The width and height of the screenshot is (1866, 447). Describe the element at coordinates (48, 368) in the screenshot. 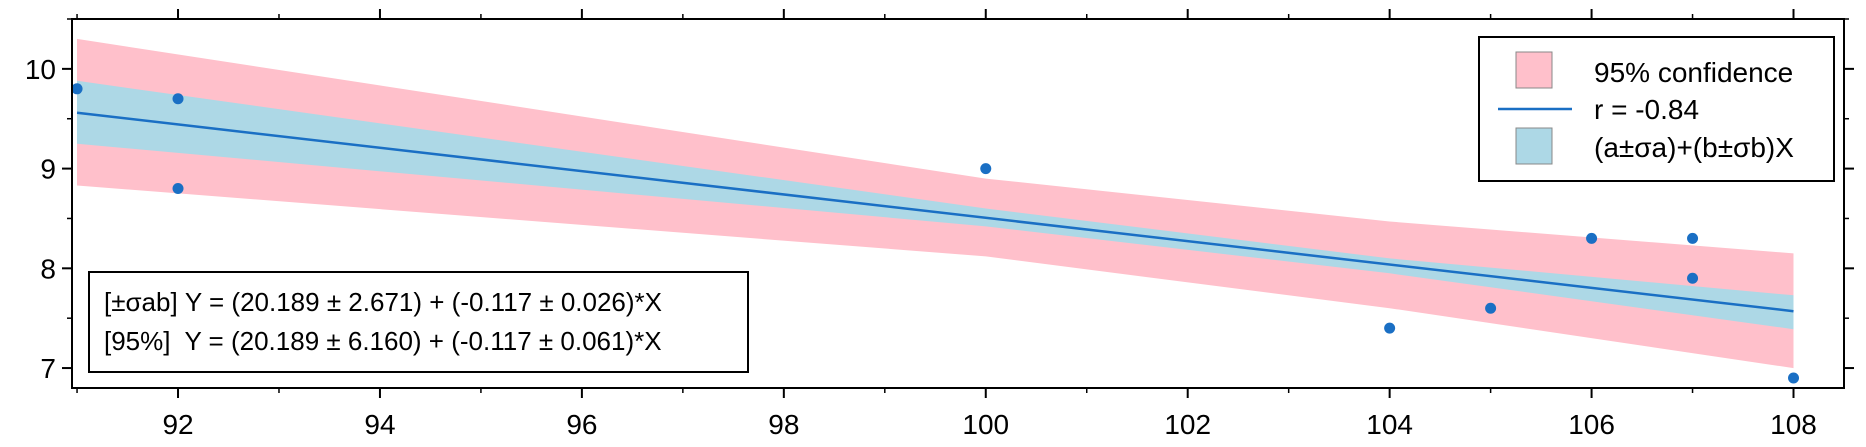

I see `y-tick-label: 7` at that location.